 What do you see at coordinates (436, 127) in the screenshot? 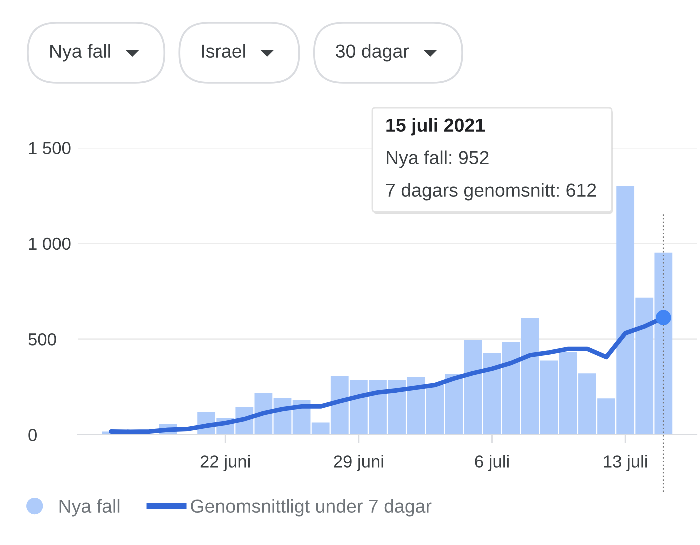
I see `text: 15 juli 2021` at bounding box center [436, 127].